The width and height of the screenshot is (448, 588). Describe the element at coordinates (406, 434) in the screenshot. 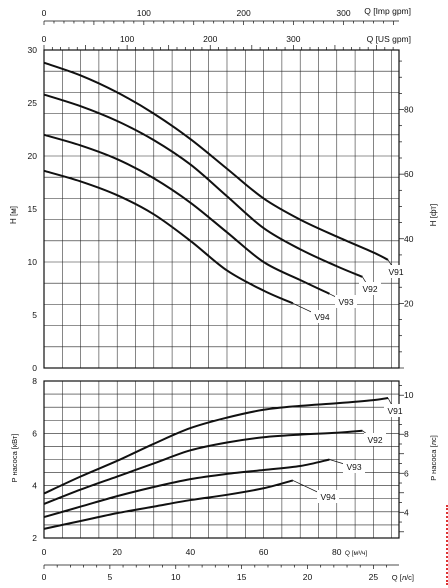

I see `power-right-tick-label: 8` at that location.